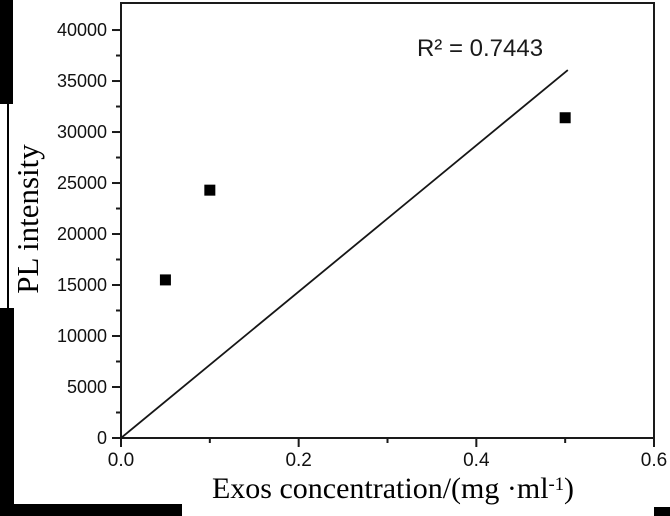  Describe the element at coordinates (7, 412) in the screenshot. I see `crop-border-artifact-bottom-left` at that location.